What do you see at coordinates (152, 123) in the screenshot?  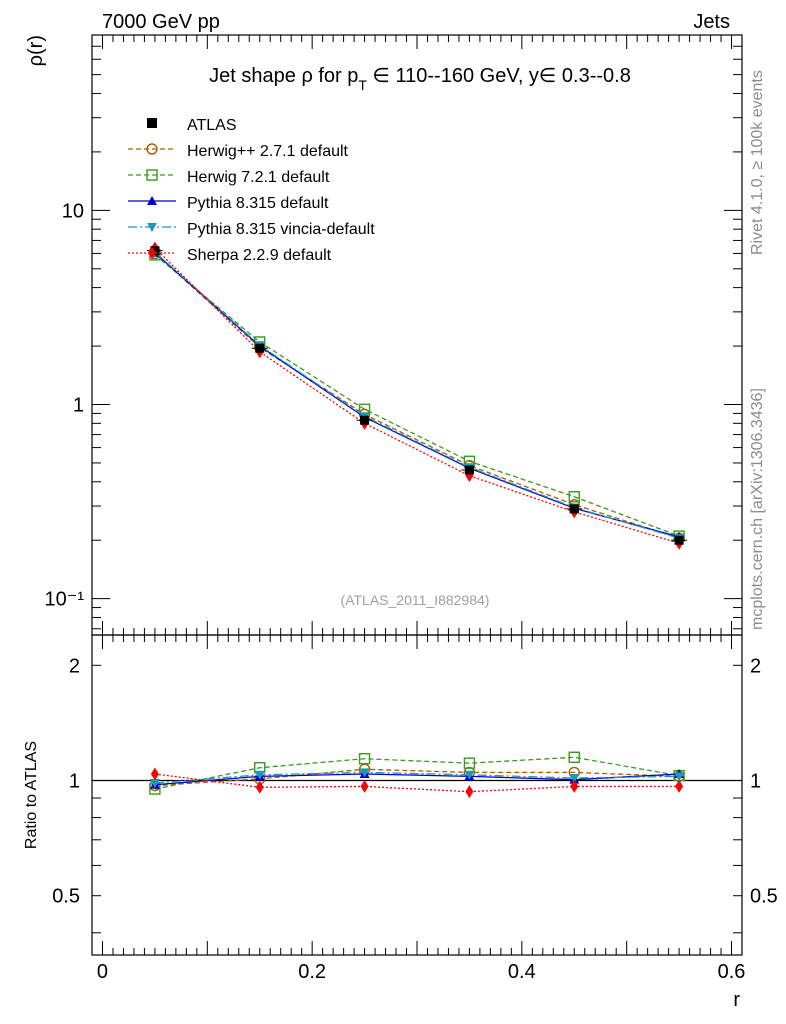 I see `legend-marker-atlas` at bounding box center [152, 123].